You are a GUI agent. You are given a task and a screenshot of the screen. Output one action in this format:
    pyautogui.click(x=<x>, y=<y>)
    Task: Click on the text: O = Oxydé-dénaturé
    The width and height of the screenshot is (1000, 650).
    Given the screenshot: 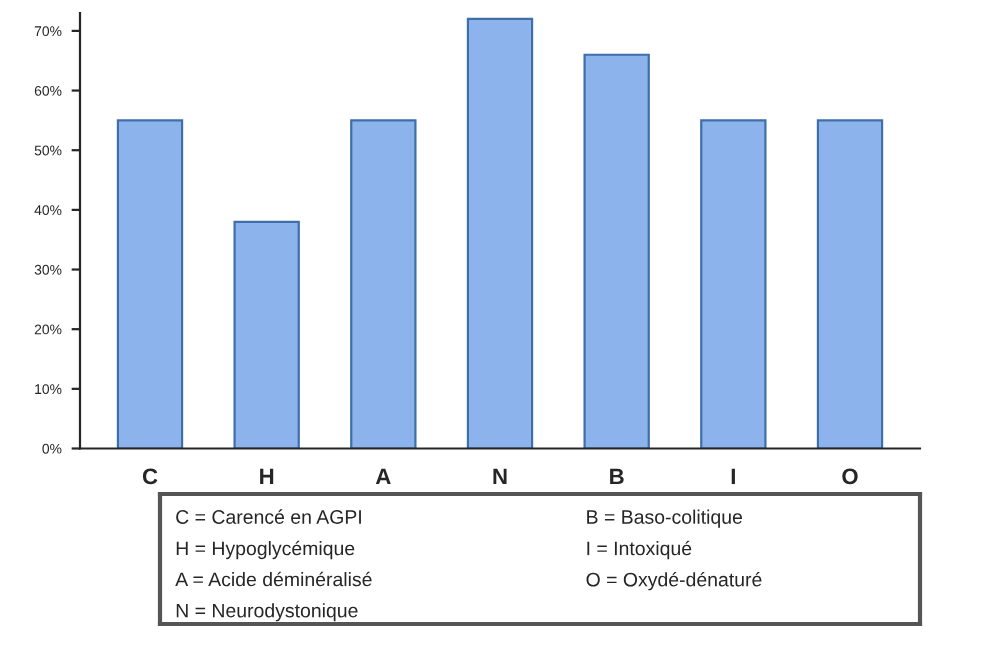 What is the action you would take?
    pyautogui.click(x=674, y=581)
    